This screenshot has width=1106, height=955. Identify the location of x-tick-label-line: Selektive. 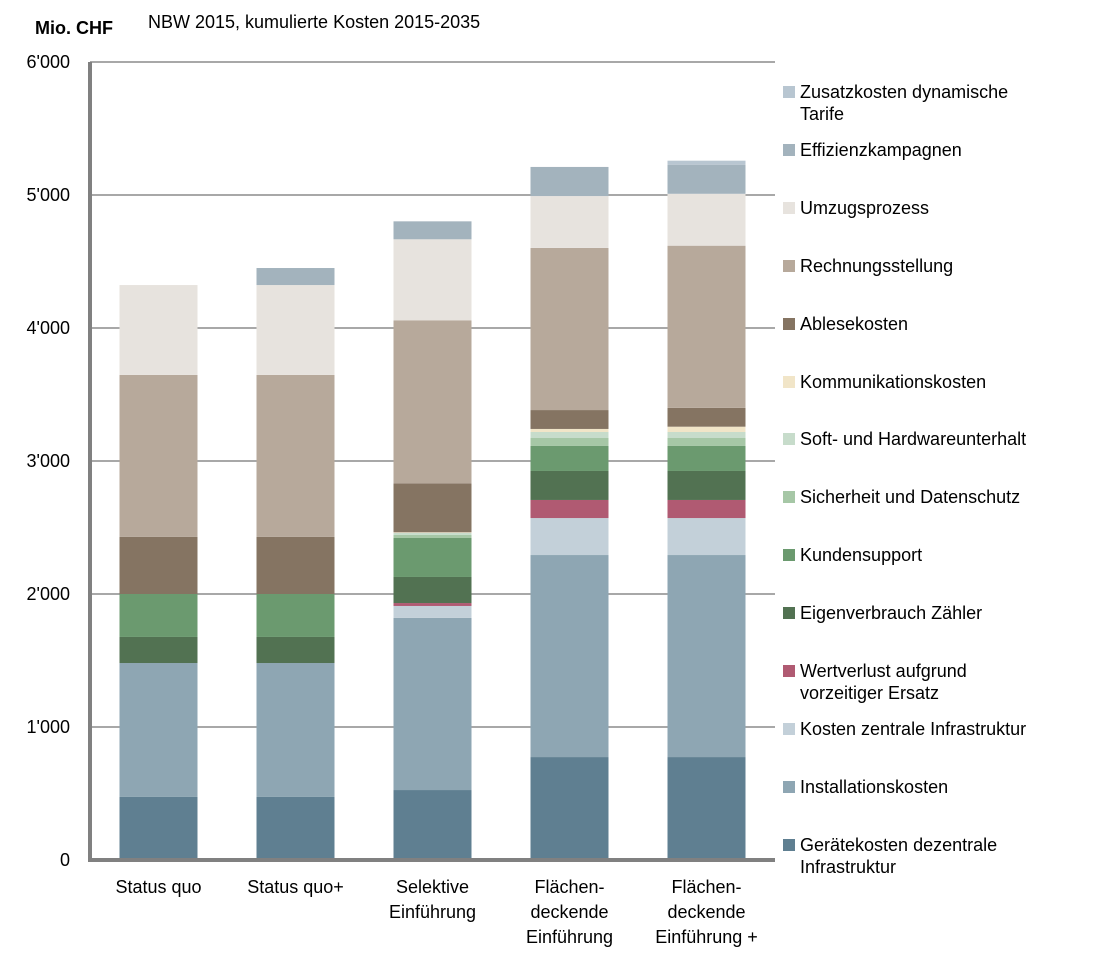
(432, 887).